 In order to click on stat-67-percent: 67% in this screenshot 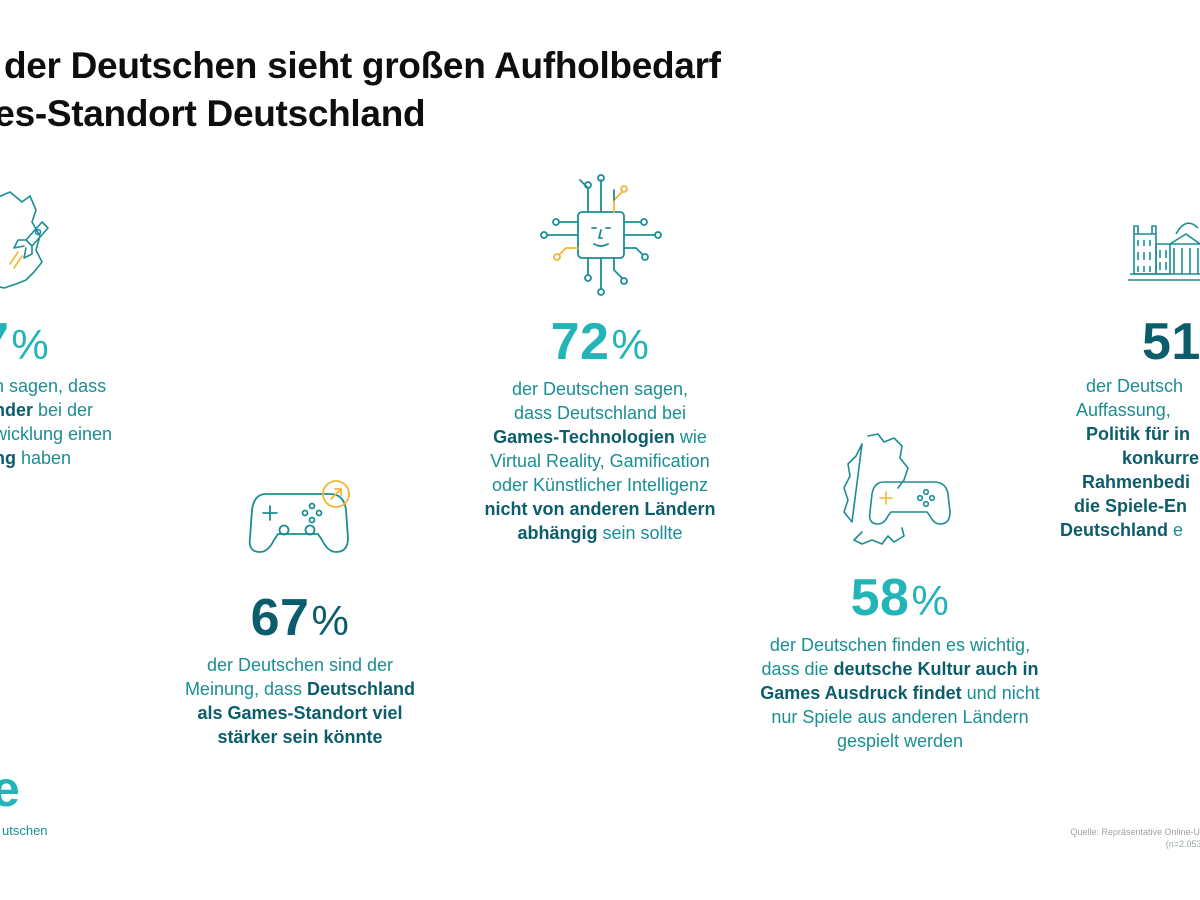, I will do `click(300, 619)`.